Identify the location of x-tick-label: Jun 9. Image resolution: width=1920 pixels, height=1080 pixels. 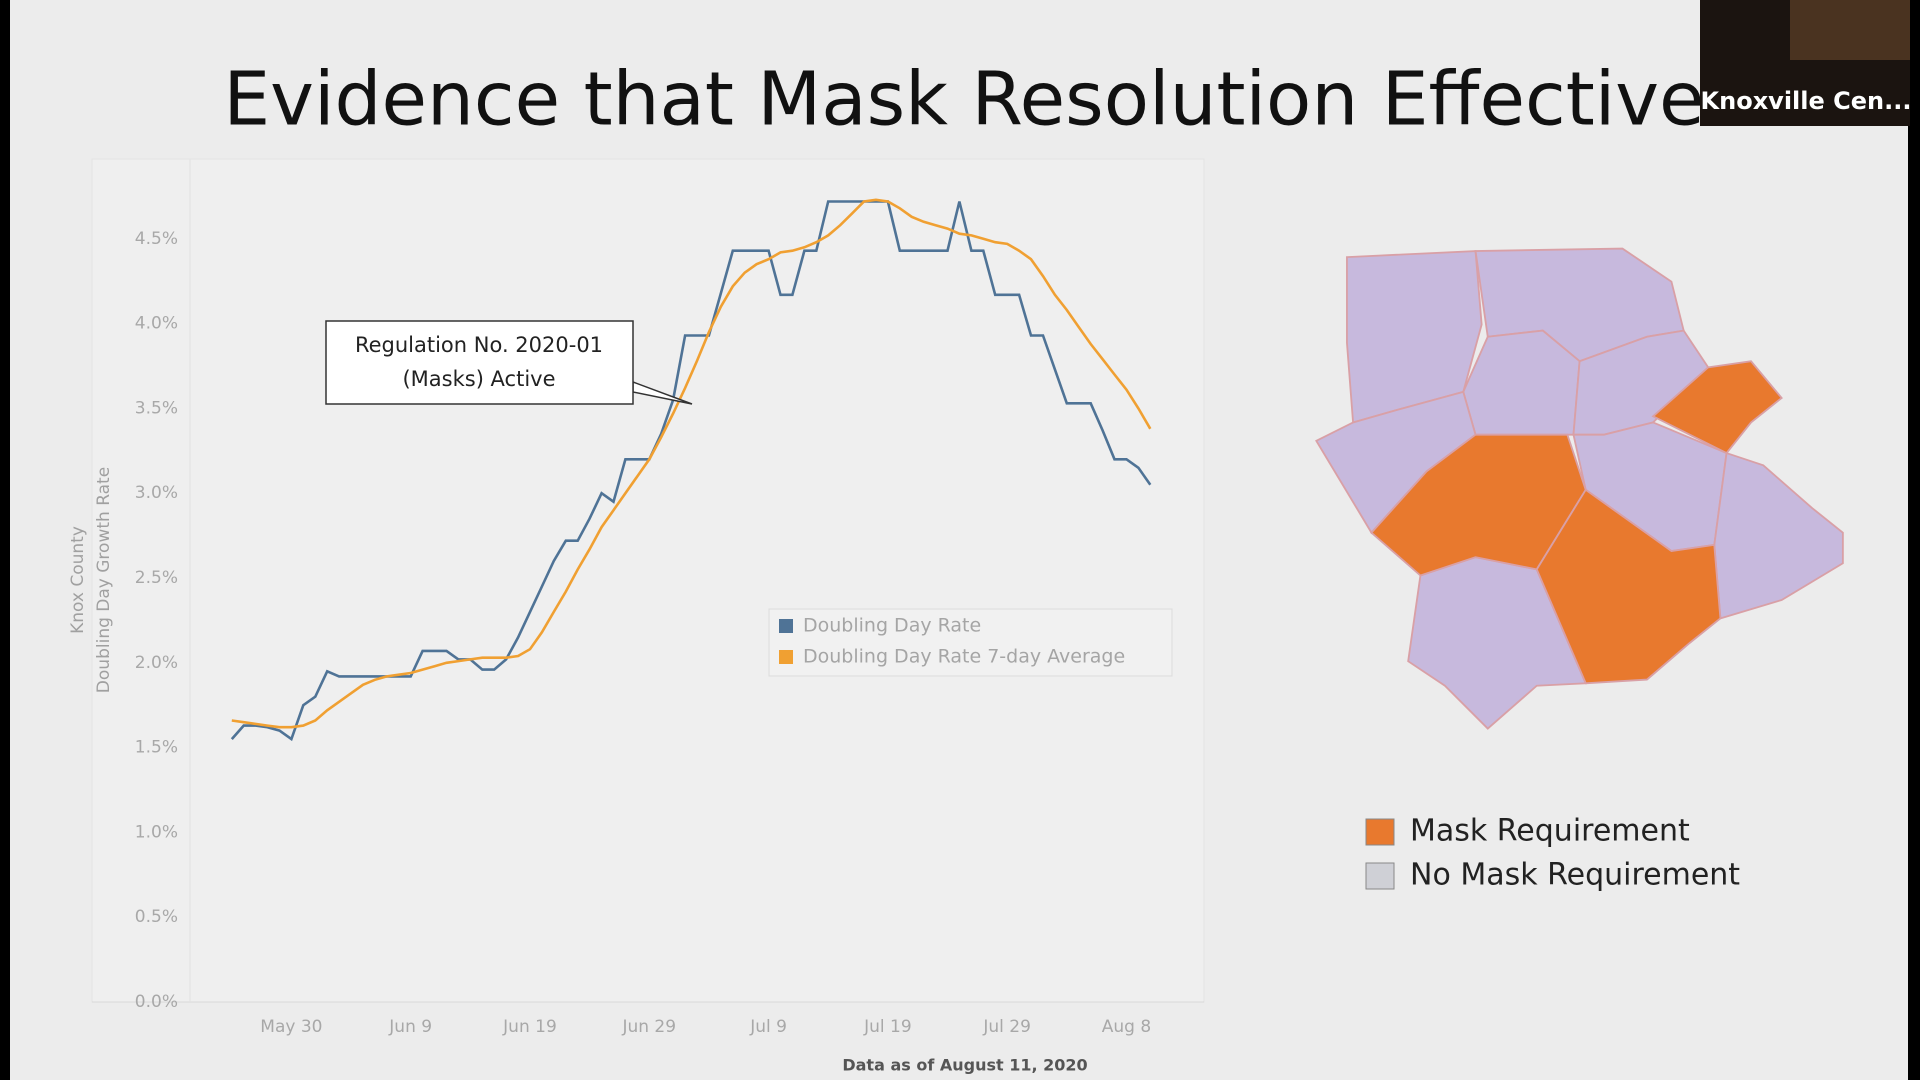
(410, 1027).